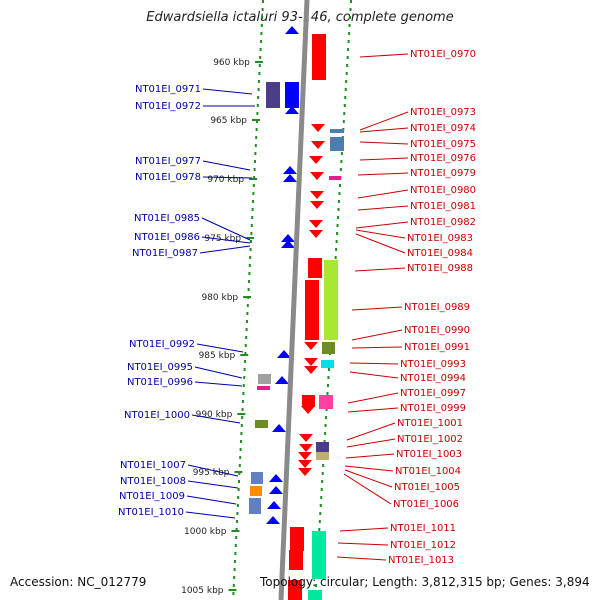 The height and width of the screenshot is (600, 600). Describe the element at coordinates (443, 112) in the screenshot. I see `gene-label: NT01EI_0973` at that location.